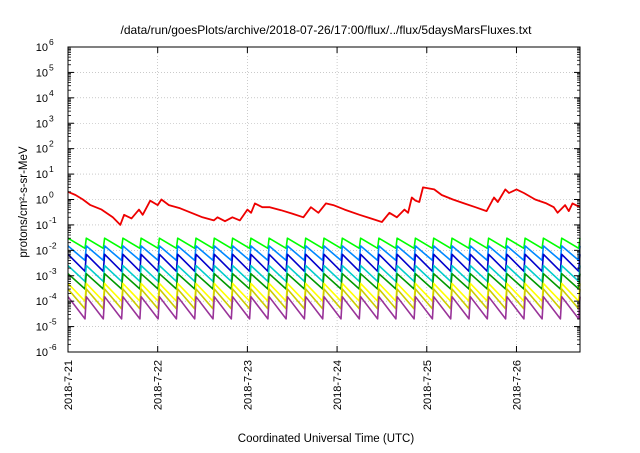 The image size is (640, 453). I want to click on y-tick-exponent: 3, so click(51, 118).